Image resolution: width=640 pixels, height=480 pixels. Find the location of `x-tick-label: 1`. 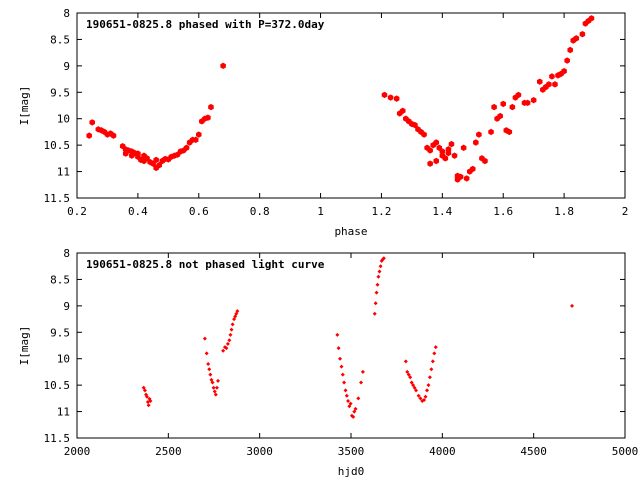

x-tick-label: 1 is located at coordinates (320, 211).